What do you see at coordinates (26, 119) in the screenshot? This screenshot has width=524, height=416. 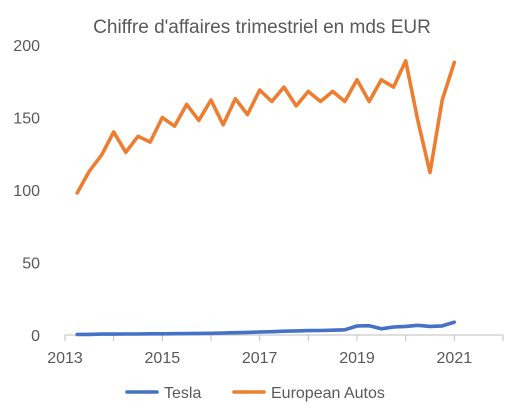 I see `y-tick-label: 150` at bounding box center [26, 119].